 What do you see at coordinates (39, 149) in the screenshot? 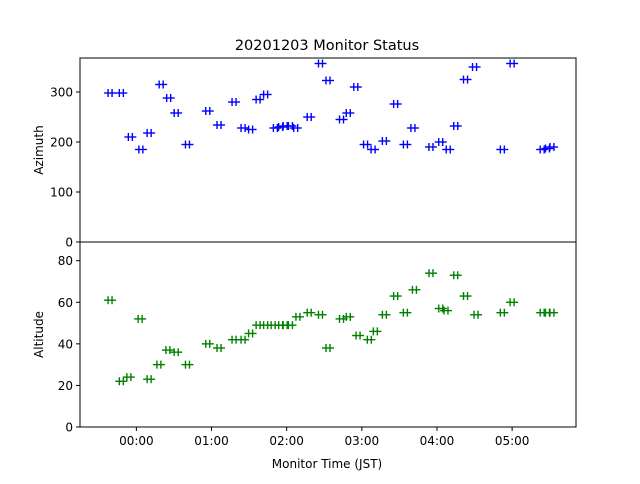
I see `y-axis-label: Azimuth` at bounding box center [39, 149].